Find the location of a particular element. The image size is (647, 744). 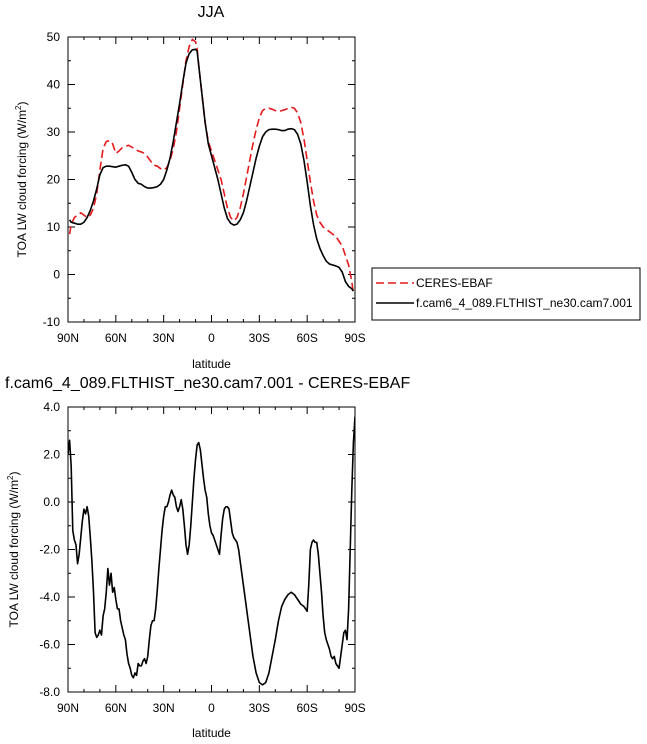

y-tick-label: 0 is located at coordinates (56, 275).